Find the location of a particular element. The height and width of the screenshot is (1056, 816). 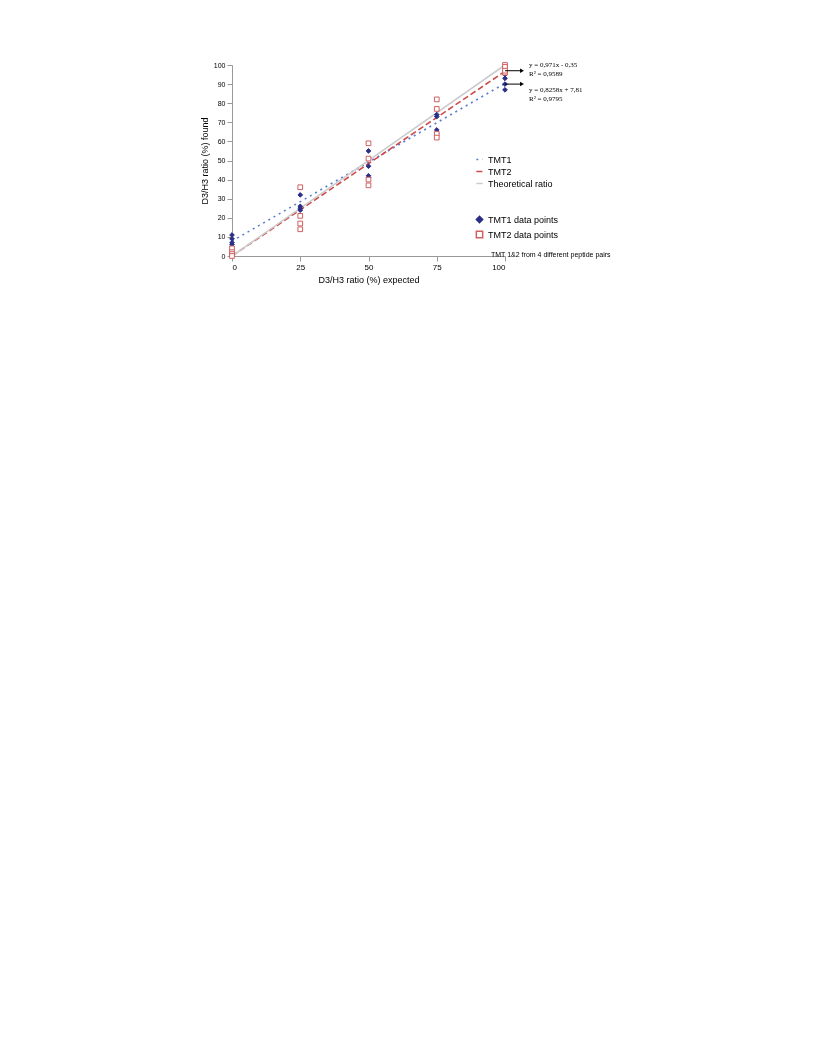

legend-label: TMT1 data points is located at coordinates (523, 219).